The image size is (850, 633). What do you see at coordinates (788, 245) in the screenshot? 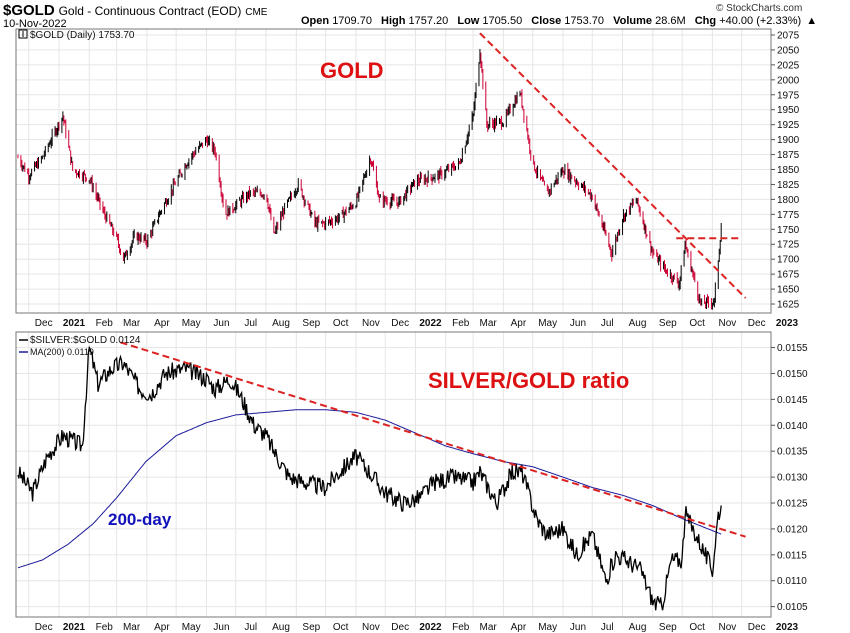
I see `y-tick-label: 1725` at bounding box center [788, 245].